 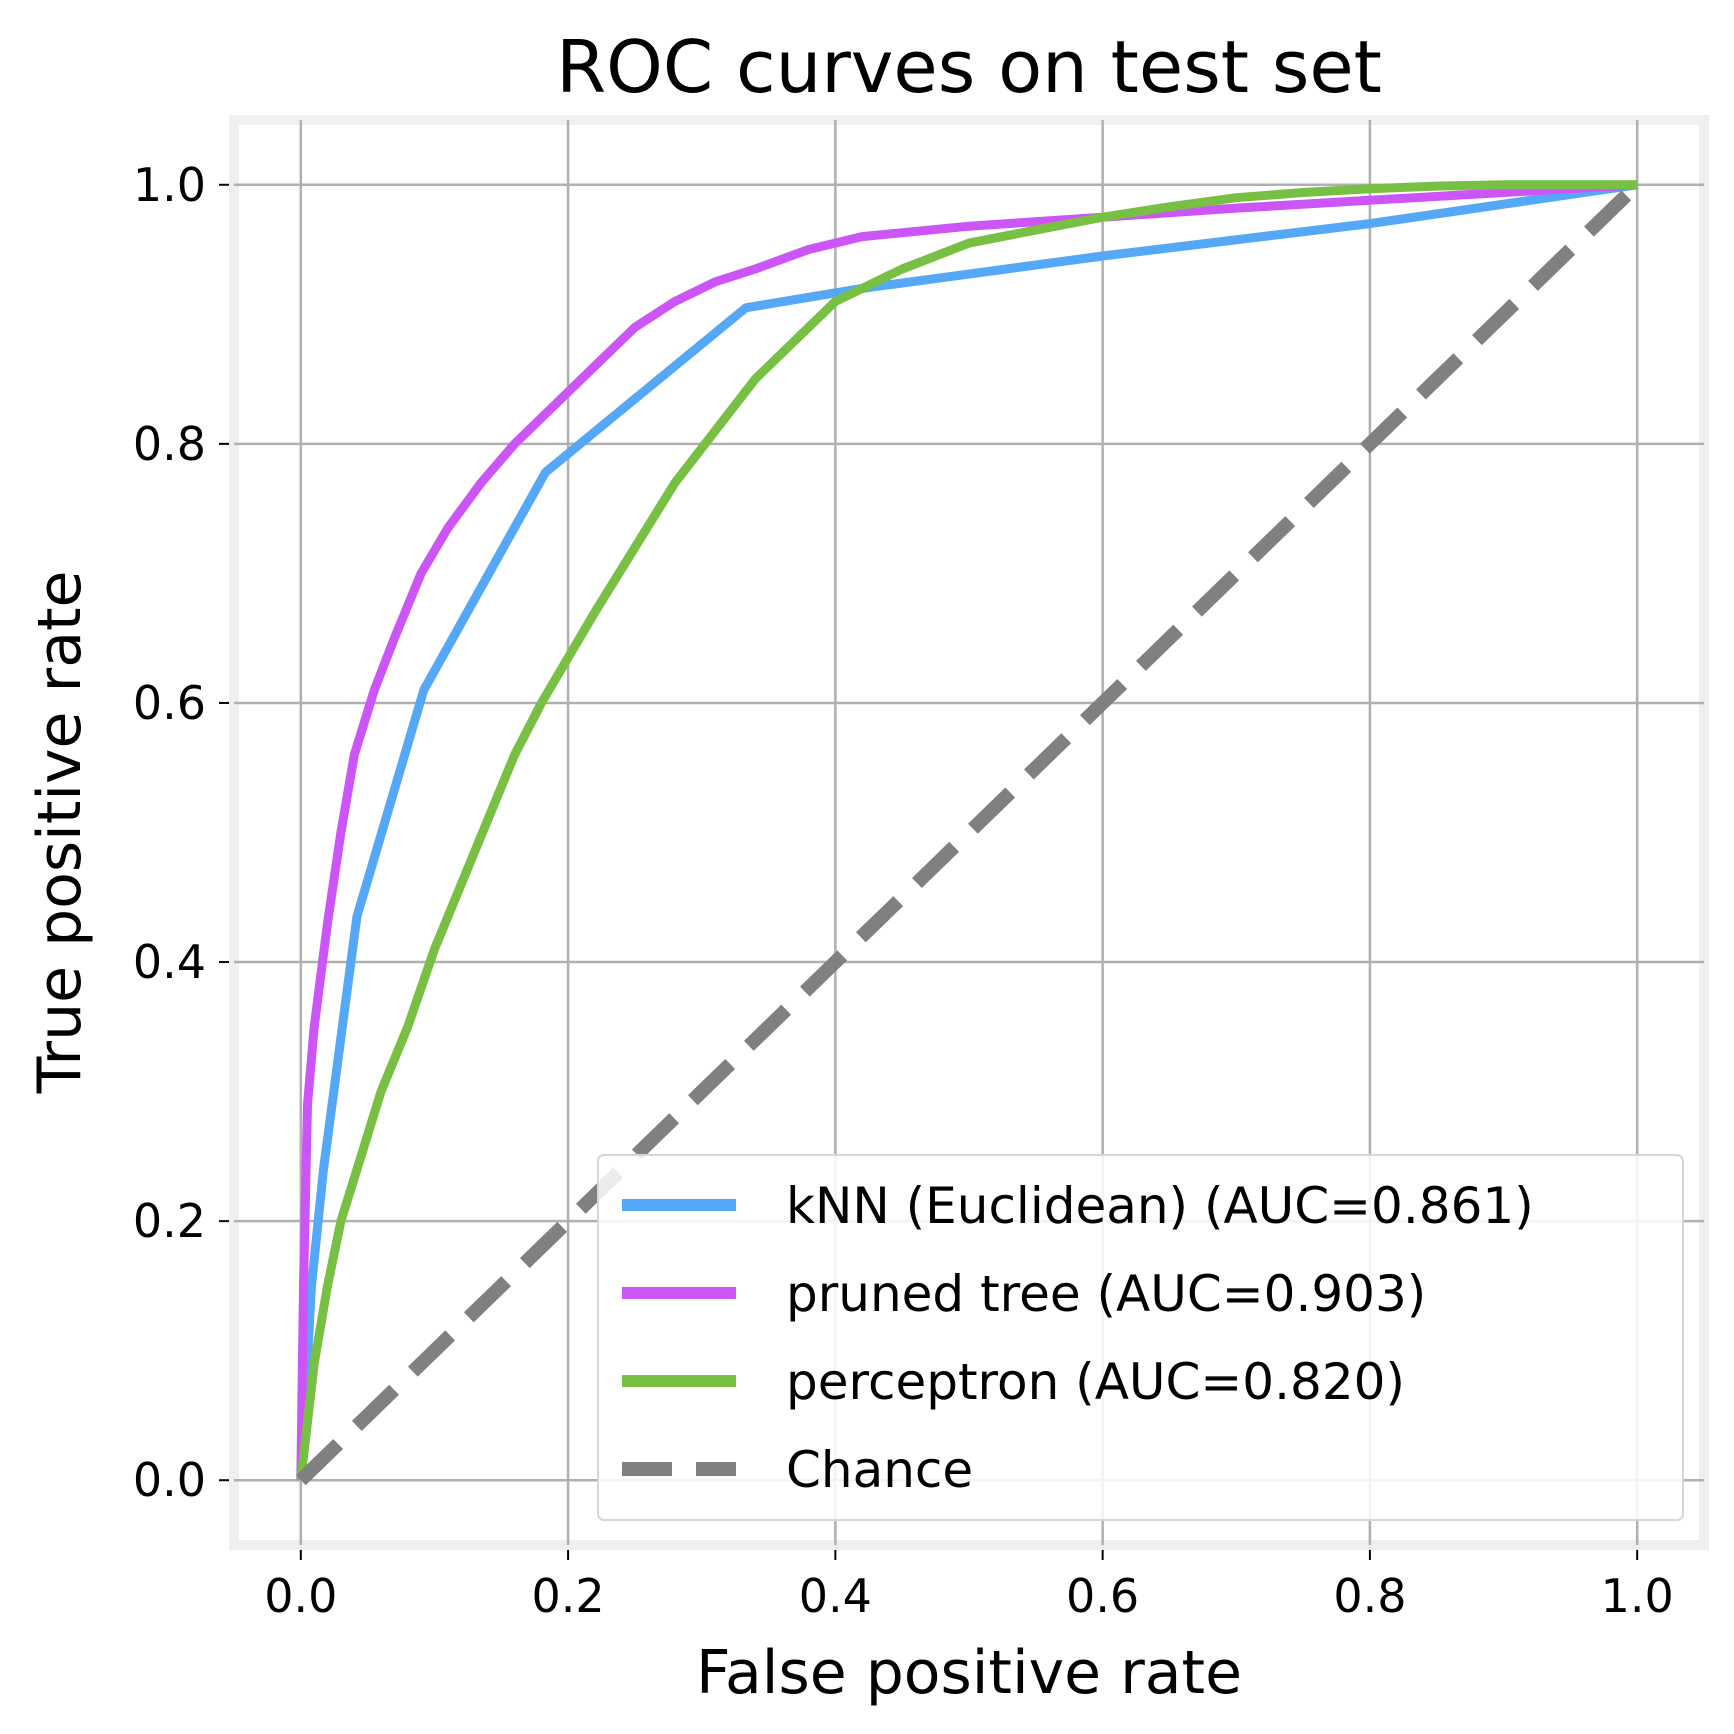 What do you see at coordinates (169, 1221) in the screenshot?
I see `y-tick-label: 0.2` at bounding box center [169, 1221].